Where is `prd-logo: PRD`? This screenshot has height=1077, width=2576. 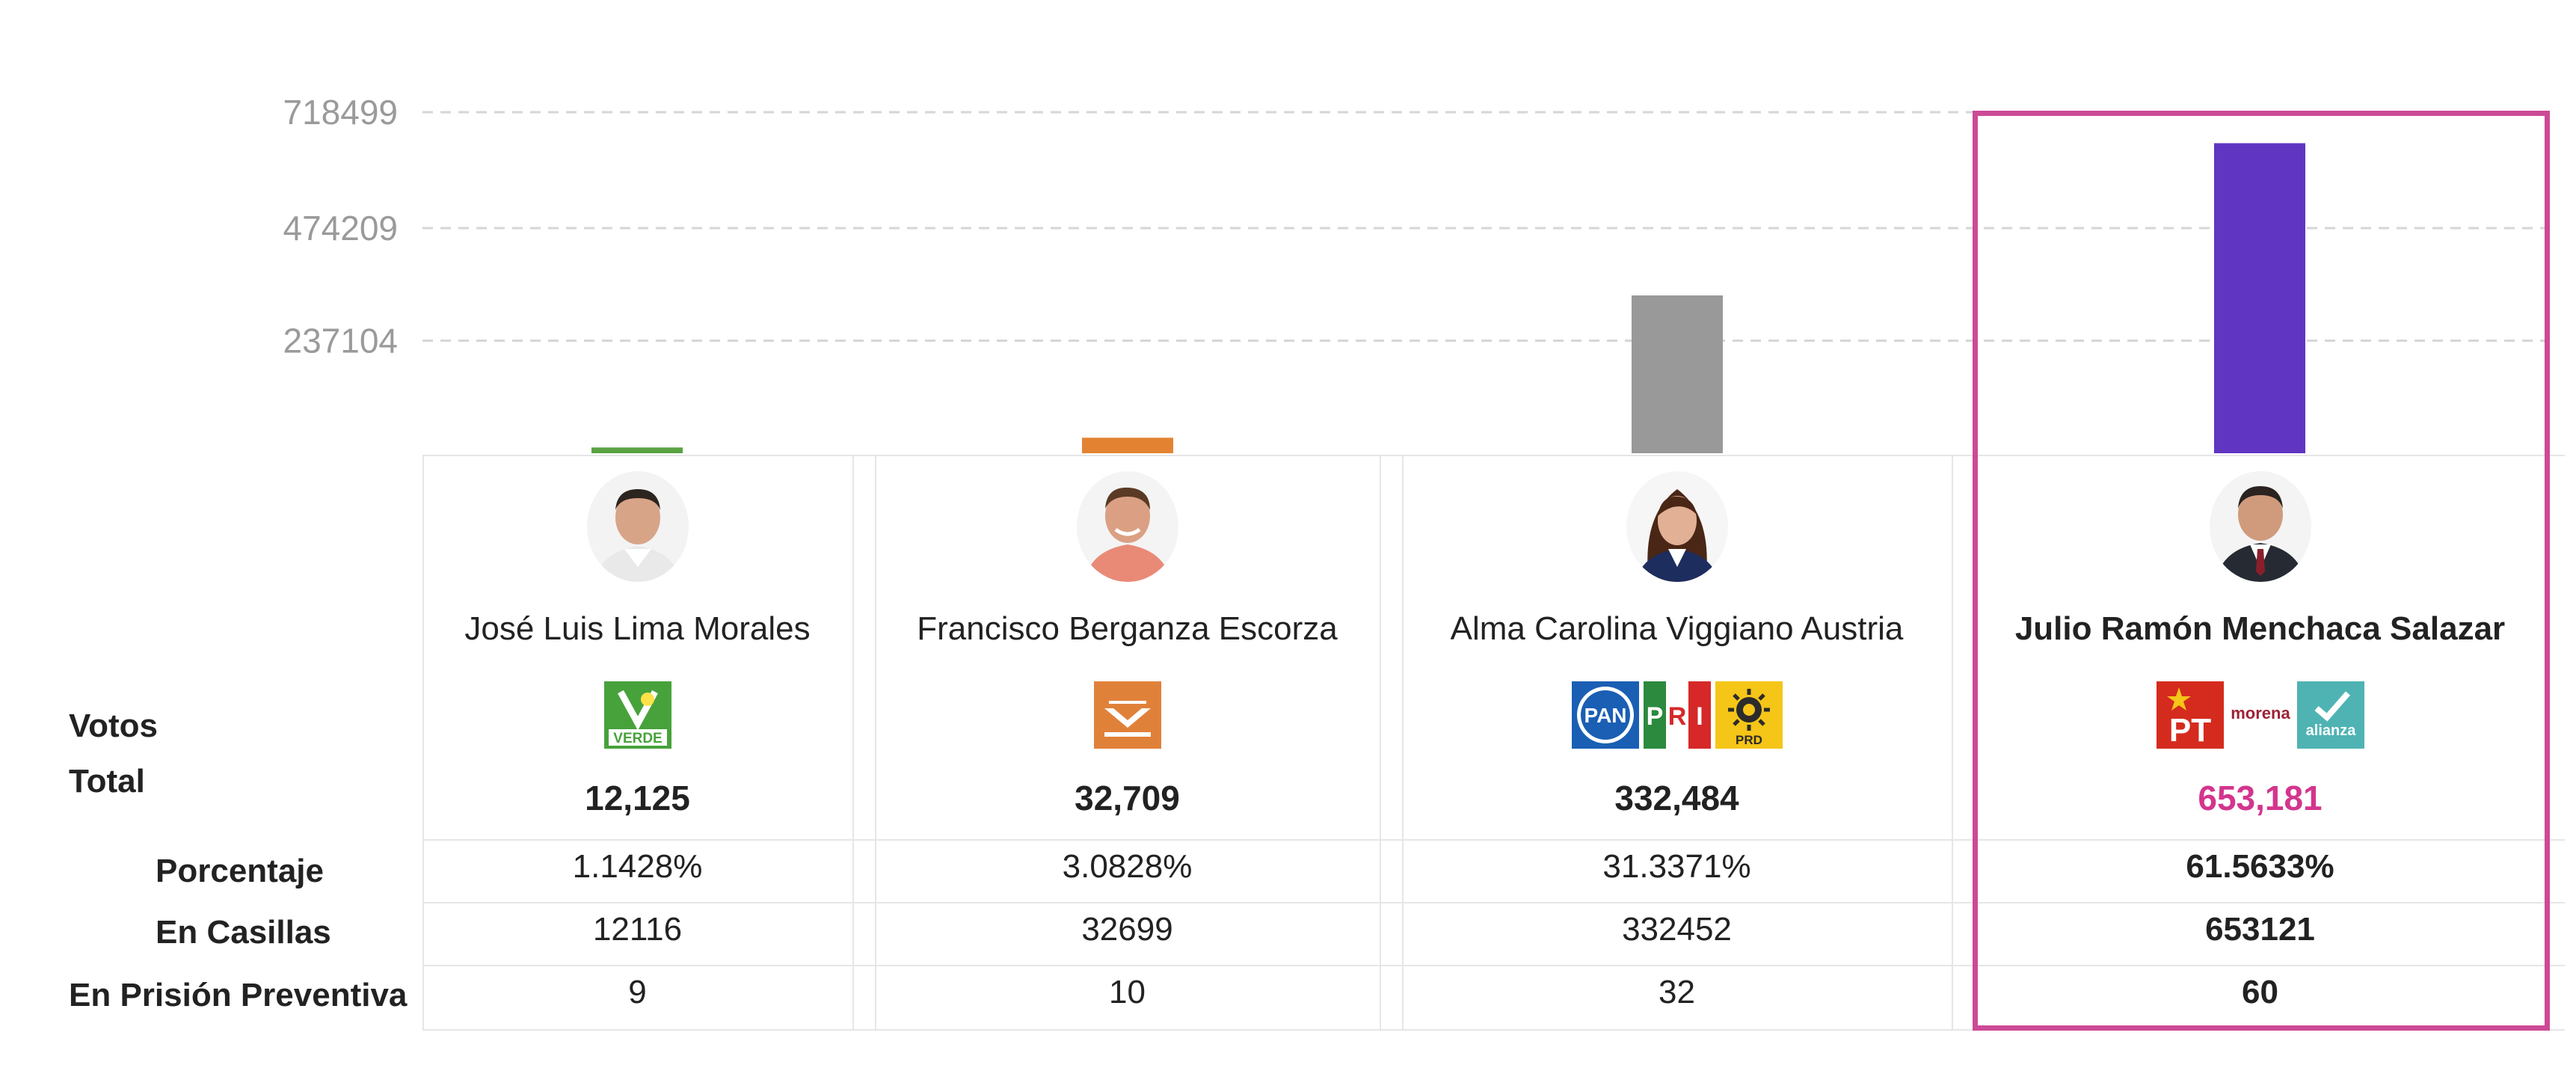
prd-logo: PRD is located at coordinates (1749, 715).